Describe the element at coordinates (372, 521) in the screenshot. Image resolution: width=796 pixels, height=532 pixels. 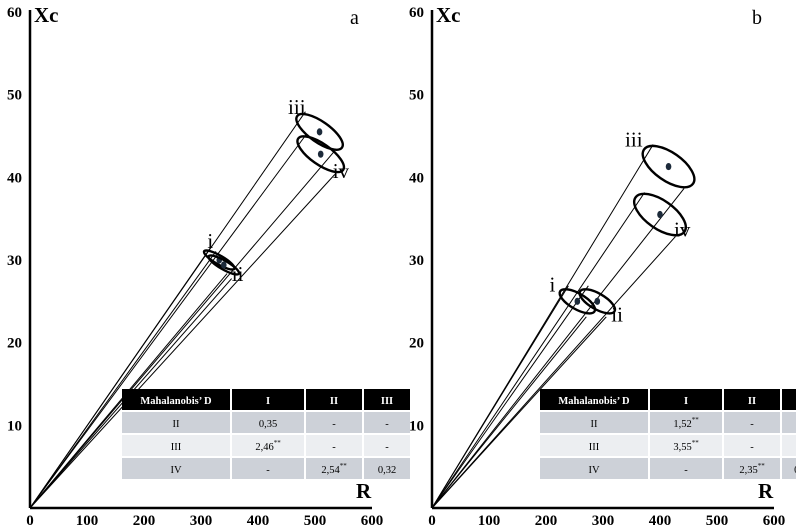
I see `x-tick-label: 600` at that location.